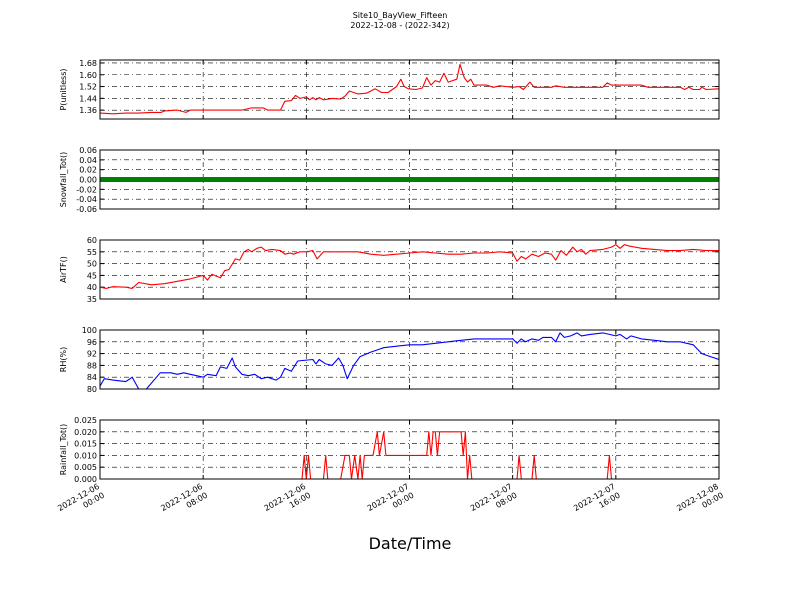  I want to click on y-tick-label: 92, so click(92, 354).